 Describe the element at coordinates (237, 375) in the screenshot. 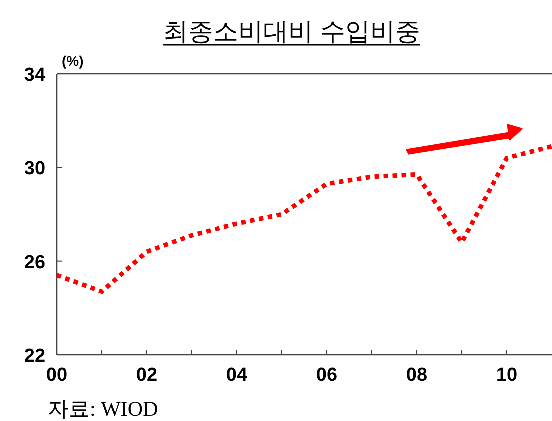

I see `x-tick-label: 04` at that location.